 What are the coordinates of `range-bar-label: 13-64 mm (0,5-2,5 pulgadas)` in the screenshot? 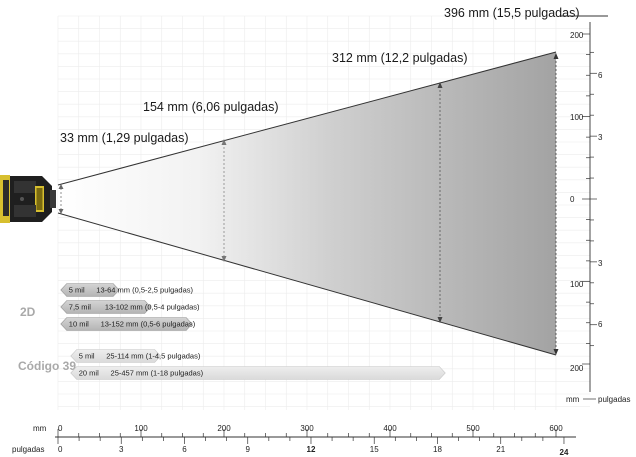 It's located at (144, 290).